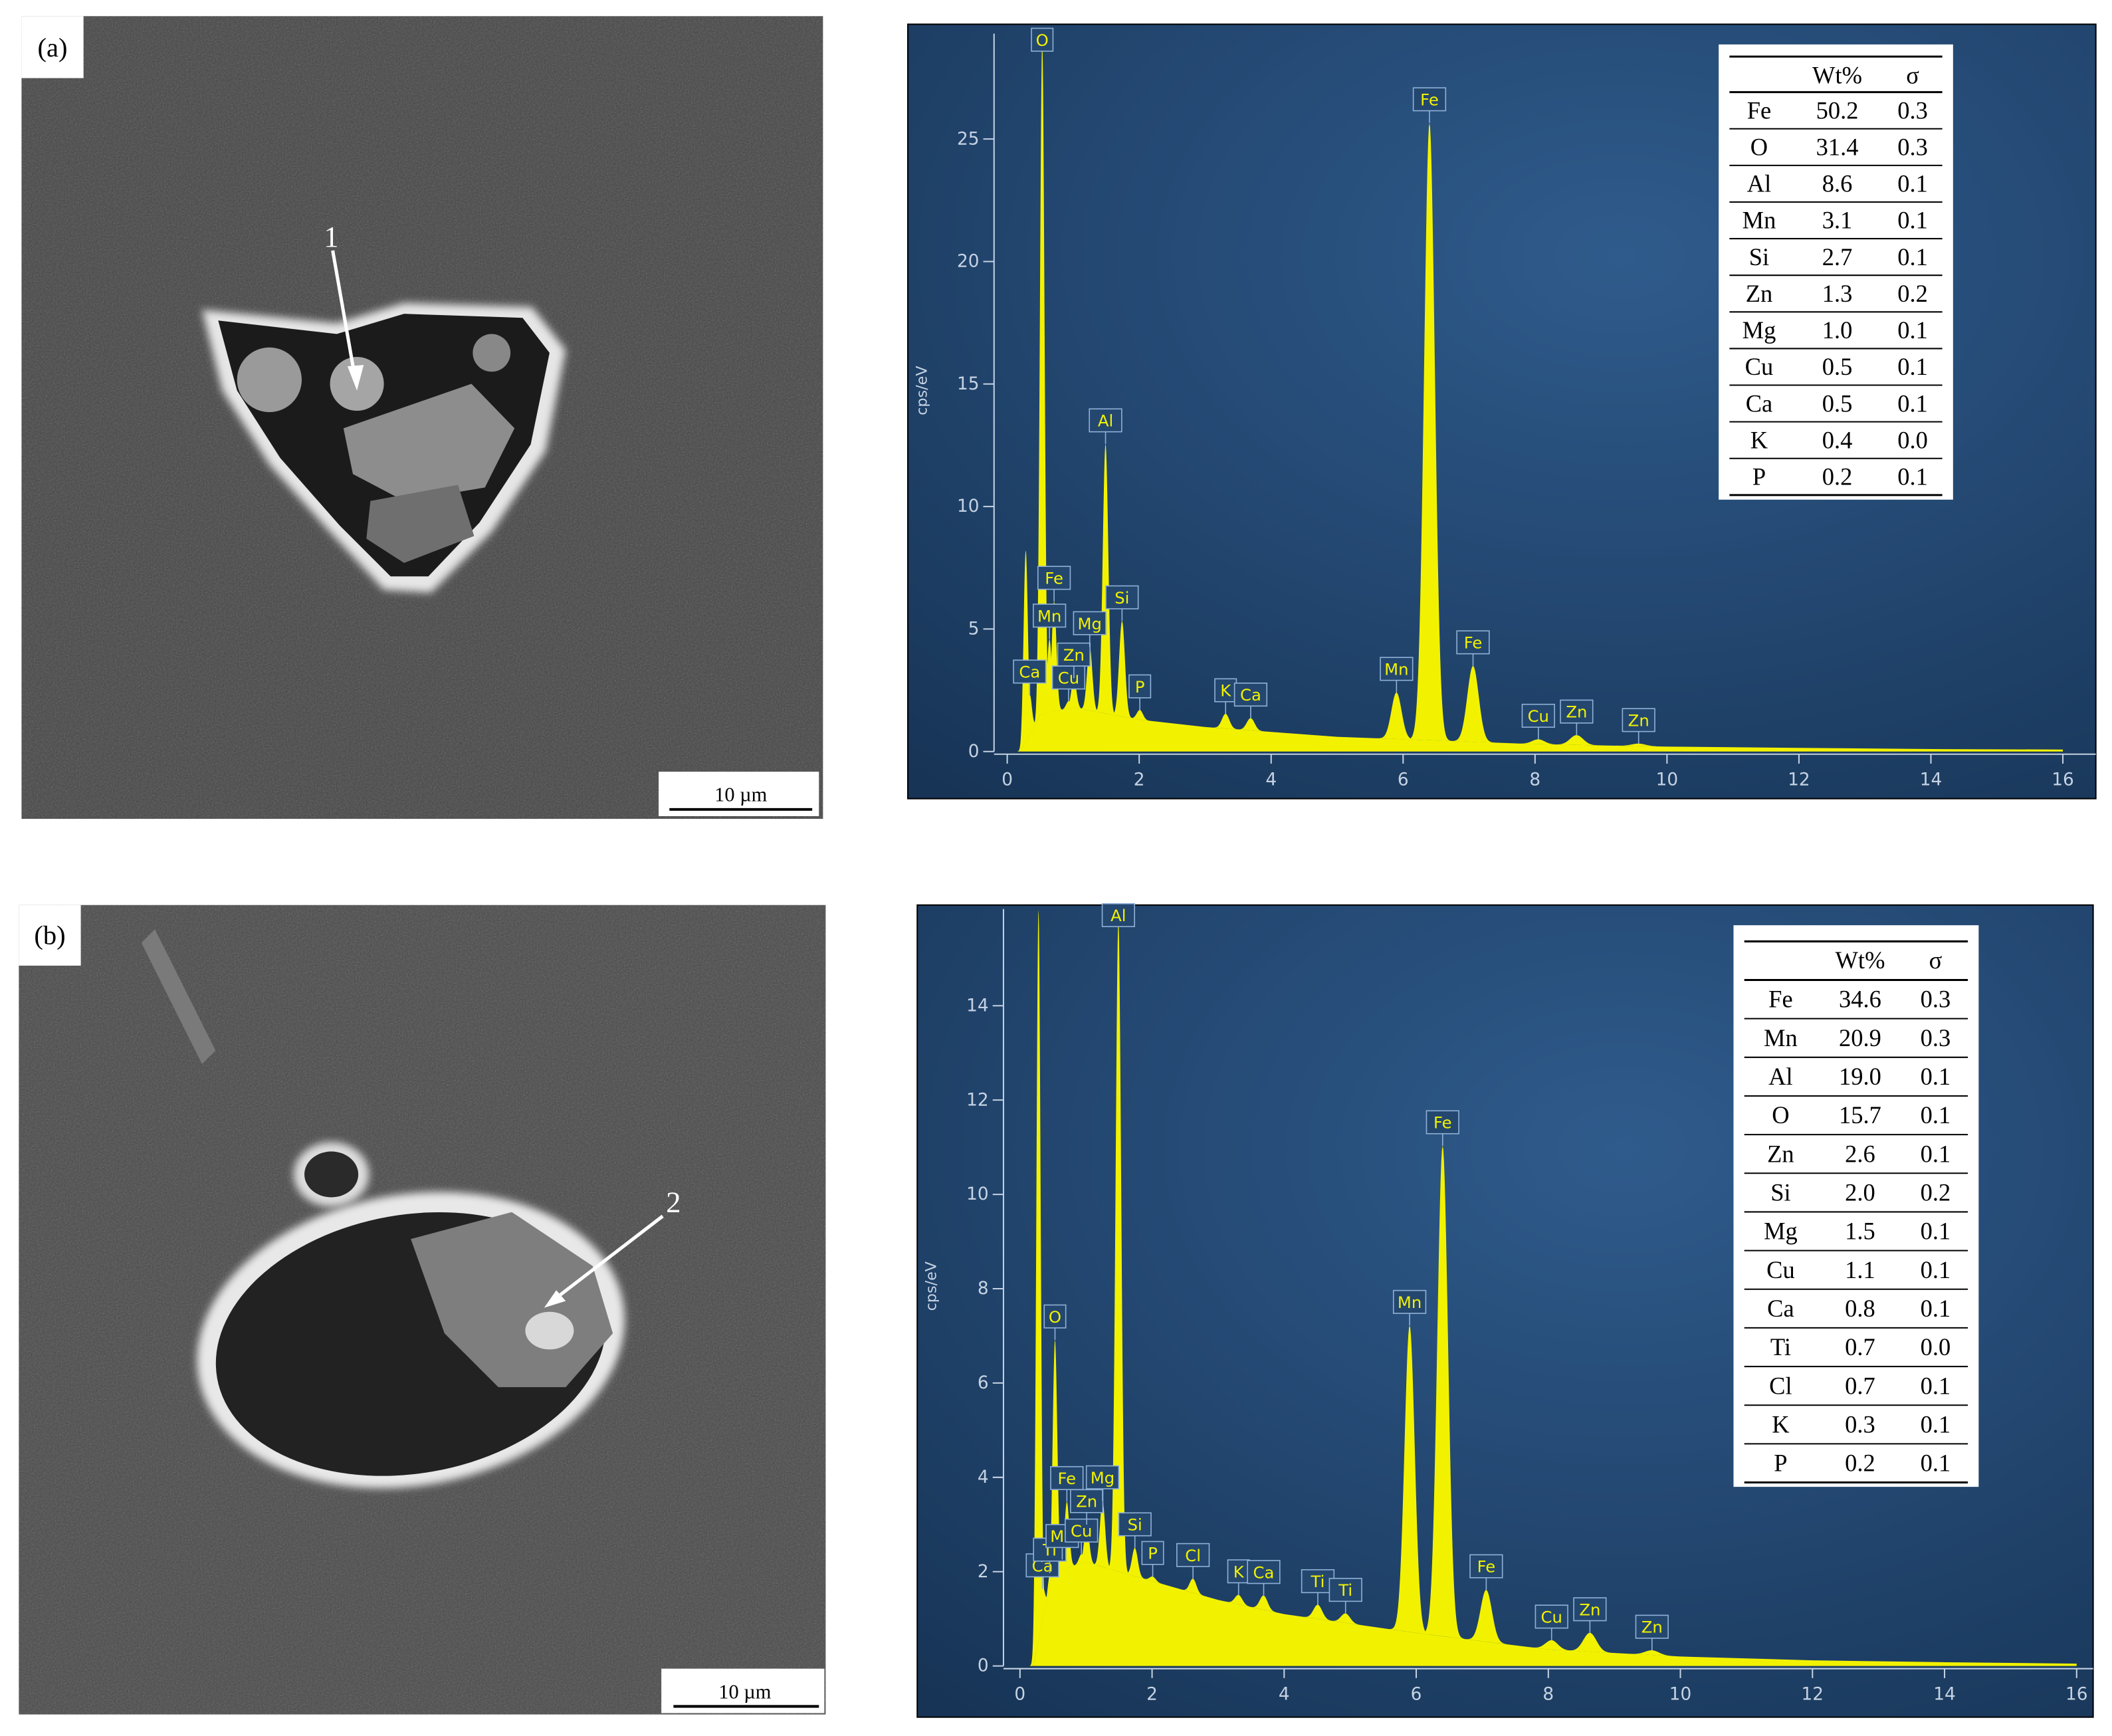 This screenshot has height=1736, width=2112. What do you see at coordinates (1318, 1581) in the screenshot?
I see `peak-label: Ti` at bounding box center [1318, 1581].